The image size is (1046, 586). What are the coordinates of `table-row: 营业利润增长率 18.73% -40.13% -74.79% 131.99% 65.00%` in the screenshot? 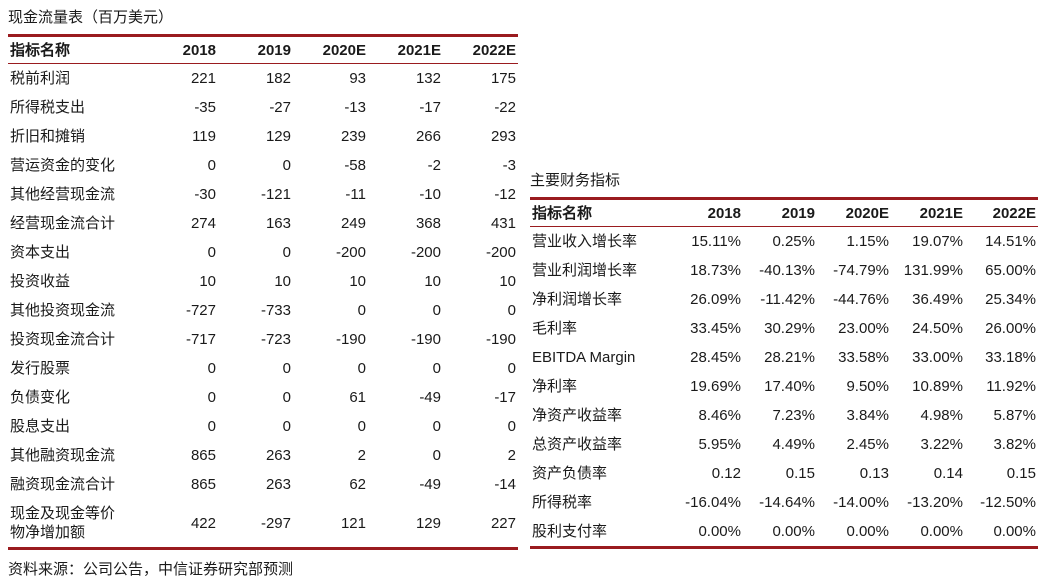 It's located at (784, 270).